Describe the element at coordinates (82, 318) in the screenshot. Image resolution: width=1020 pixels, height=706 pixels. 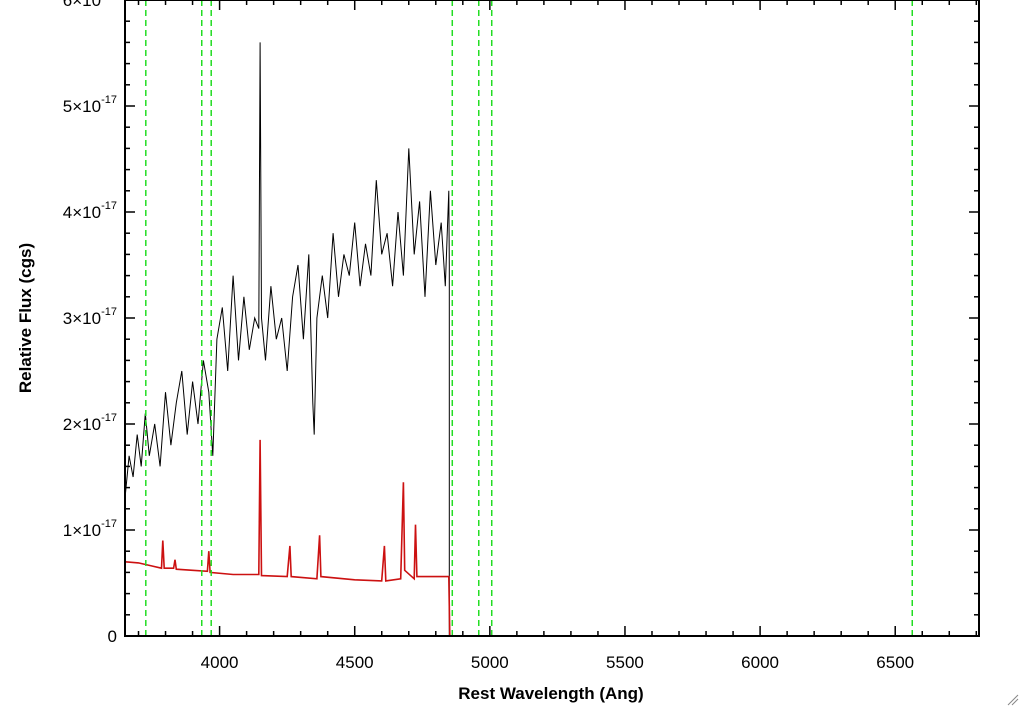
I see `y-tick-mantissa: 3×10` at that location.